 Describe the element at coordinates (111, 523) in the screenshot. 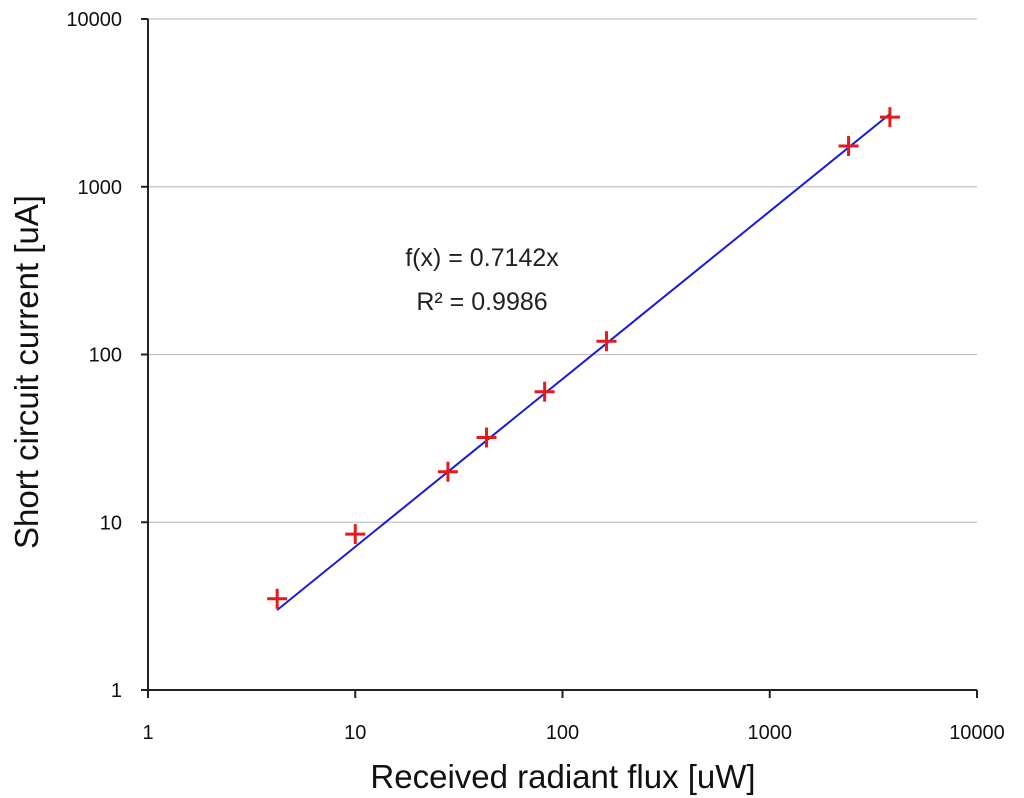

I see `y-tick-label: 10` at that location.